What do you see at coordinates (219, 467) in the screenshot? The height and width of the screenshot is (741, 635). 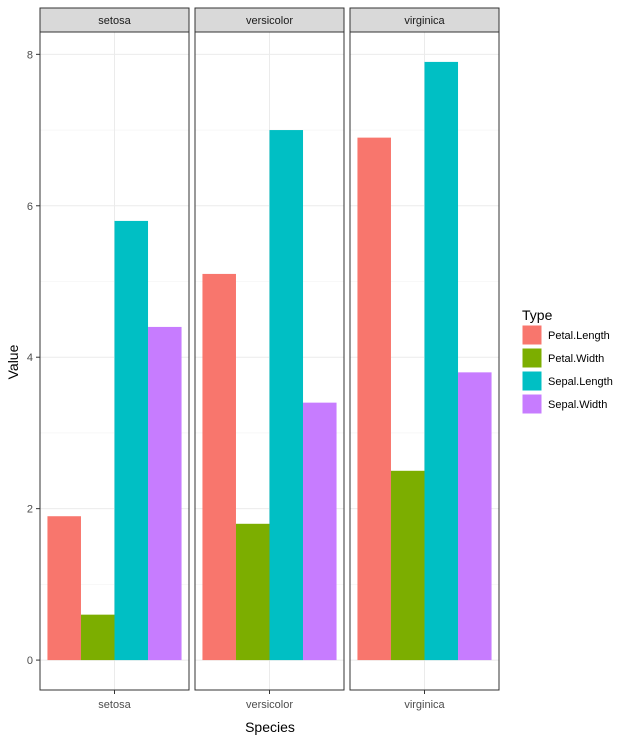 I see `bar-petal-length-versicolor` at bounding box center [219, 467].